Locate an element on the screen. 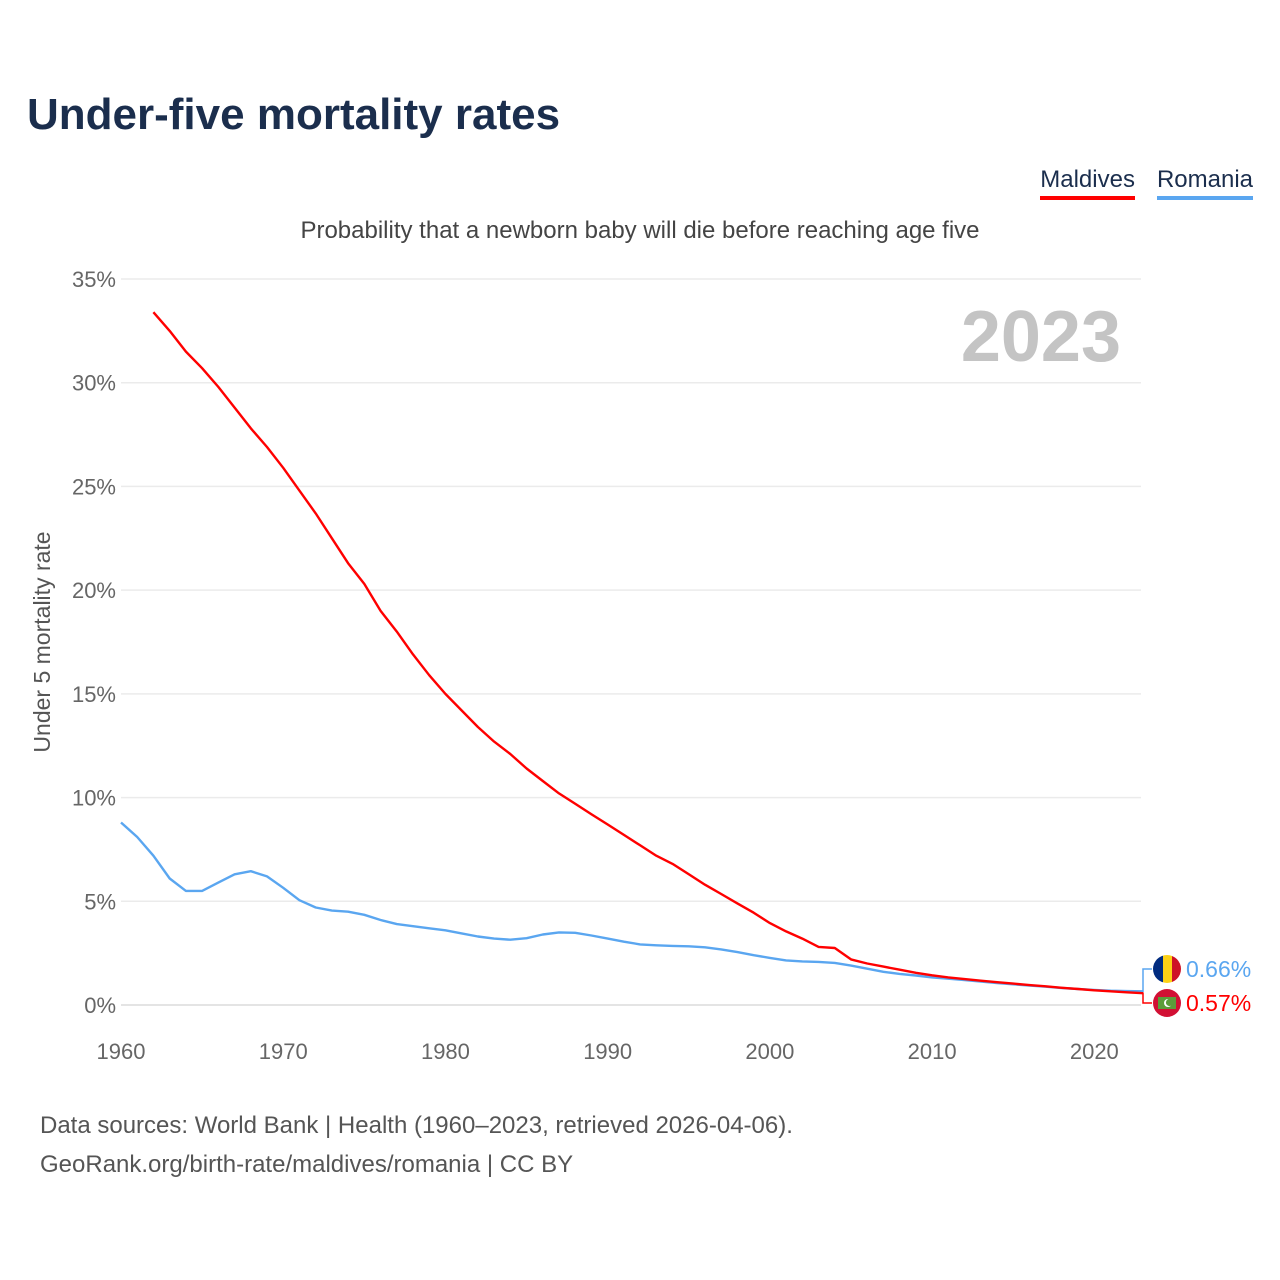 This screenshot has height=1280, width=1280. y-tick-label: 25% is located at coordinates (94, 486).